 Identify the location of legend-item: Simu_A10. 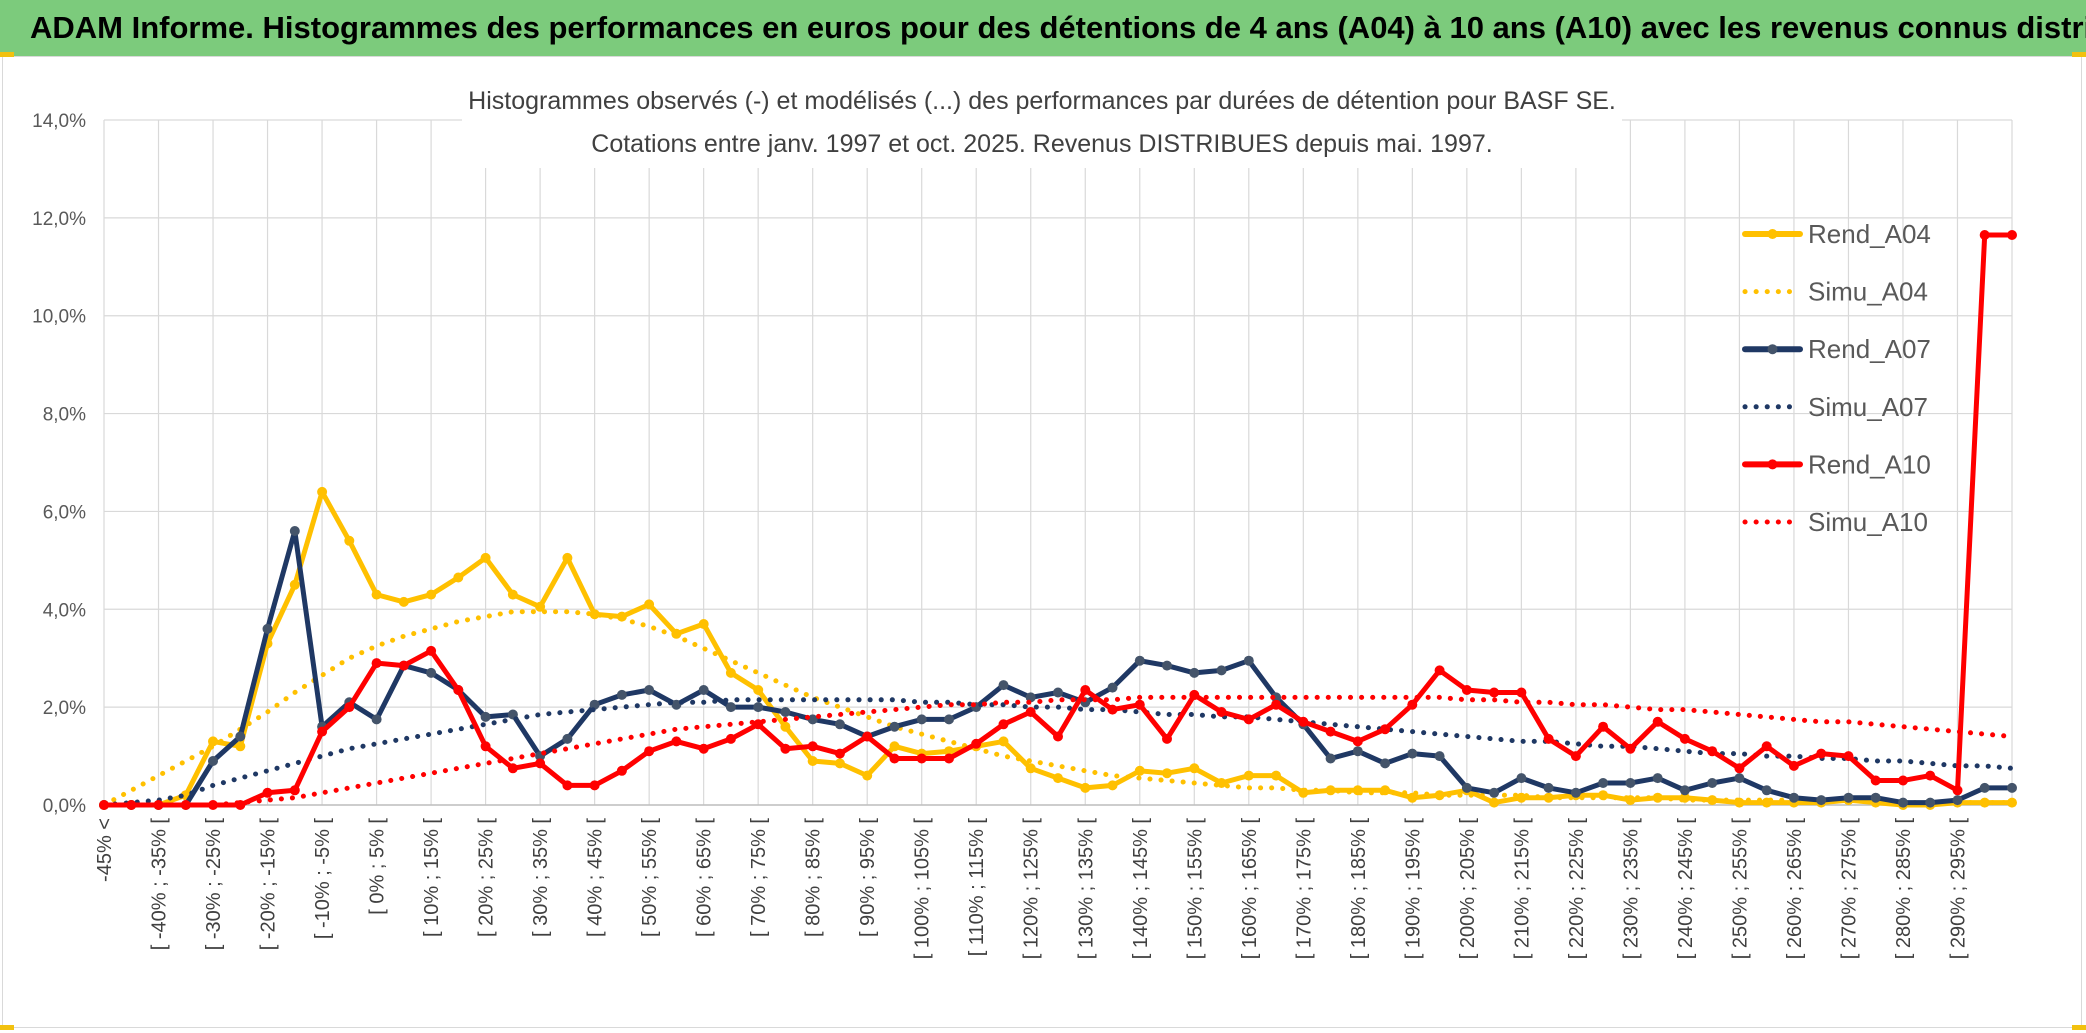
(1835, 522).